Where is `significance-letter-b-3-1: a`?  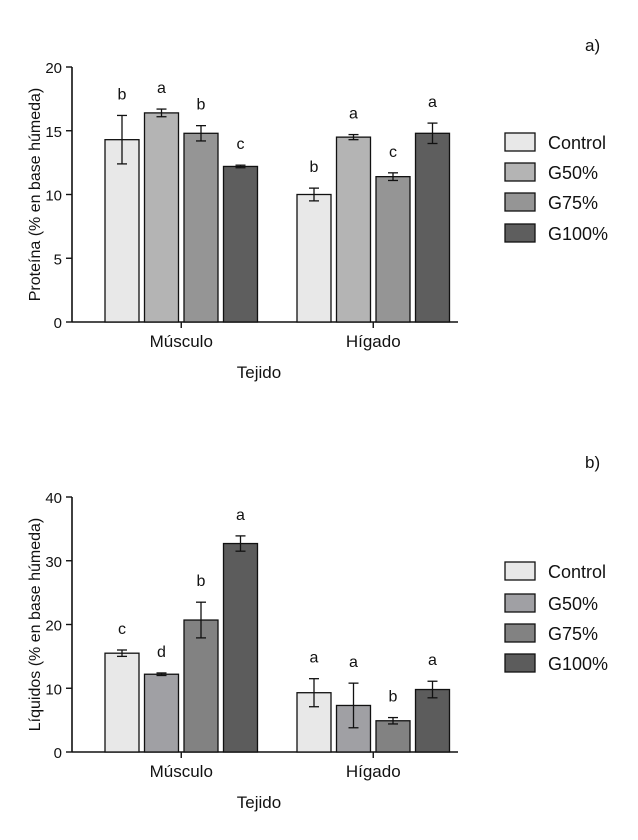
significance-letter-b-3-1: a is located at coordinates (432, 660).